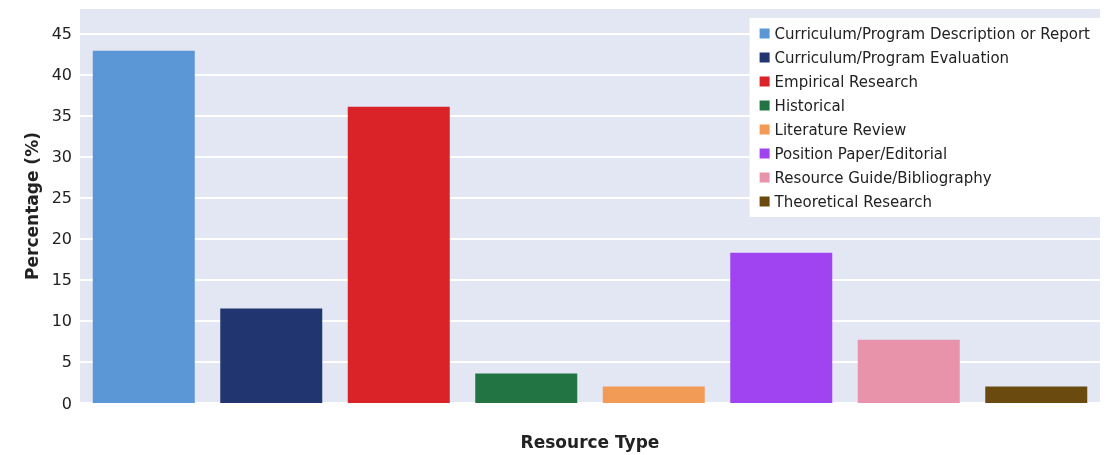 This screenshot has width=1106, height=455. I want to click on legend-label: Literature Review, so click(840, 129).